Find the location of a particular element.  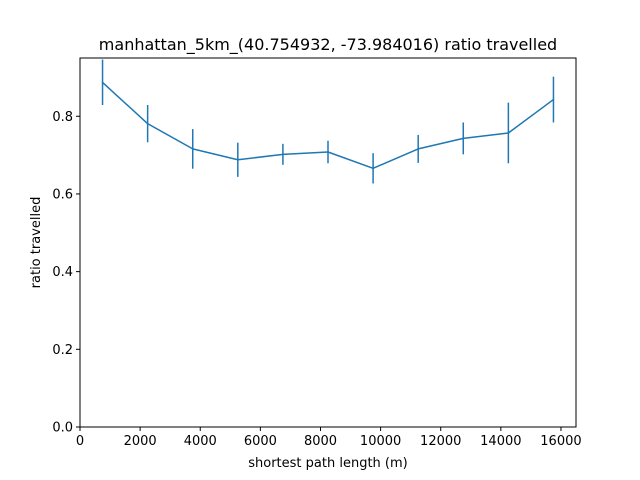

x-tick-label: 4000 is located at coordinates (200, 441).